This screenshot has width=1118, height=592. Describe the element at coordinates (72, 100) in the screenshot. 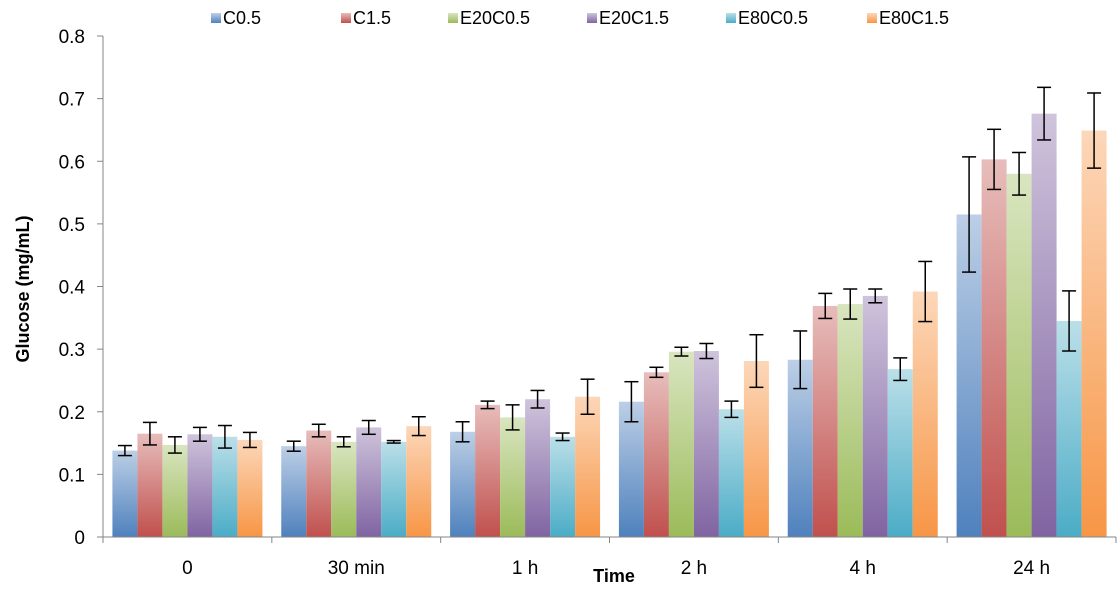

I see `y-tick-label: 0.7` at that location.